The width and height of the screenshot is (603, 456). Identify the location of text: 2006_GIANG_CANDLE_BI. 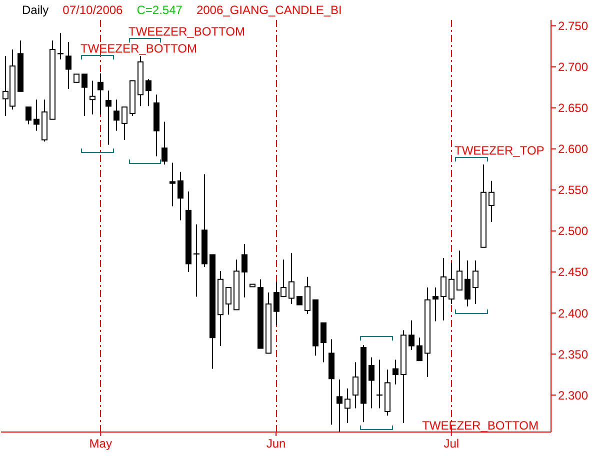
(269, 10).